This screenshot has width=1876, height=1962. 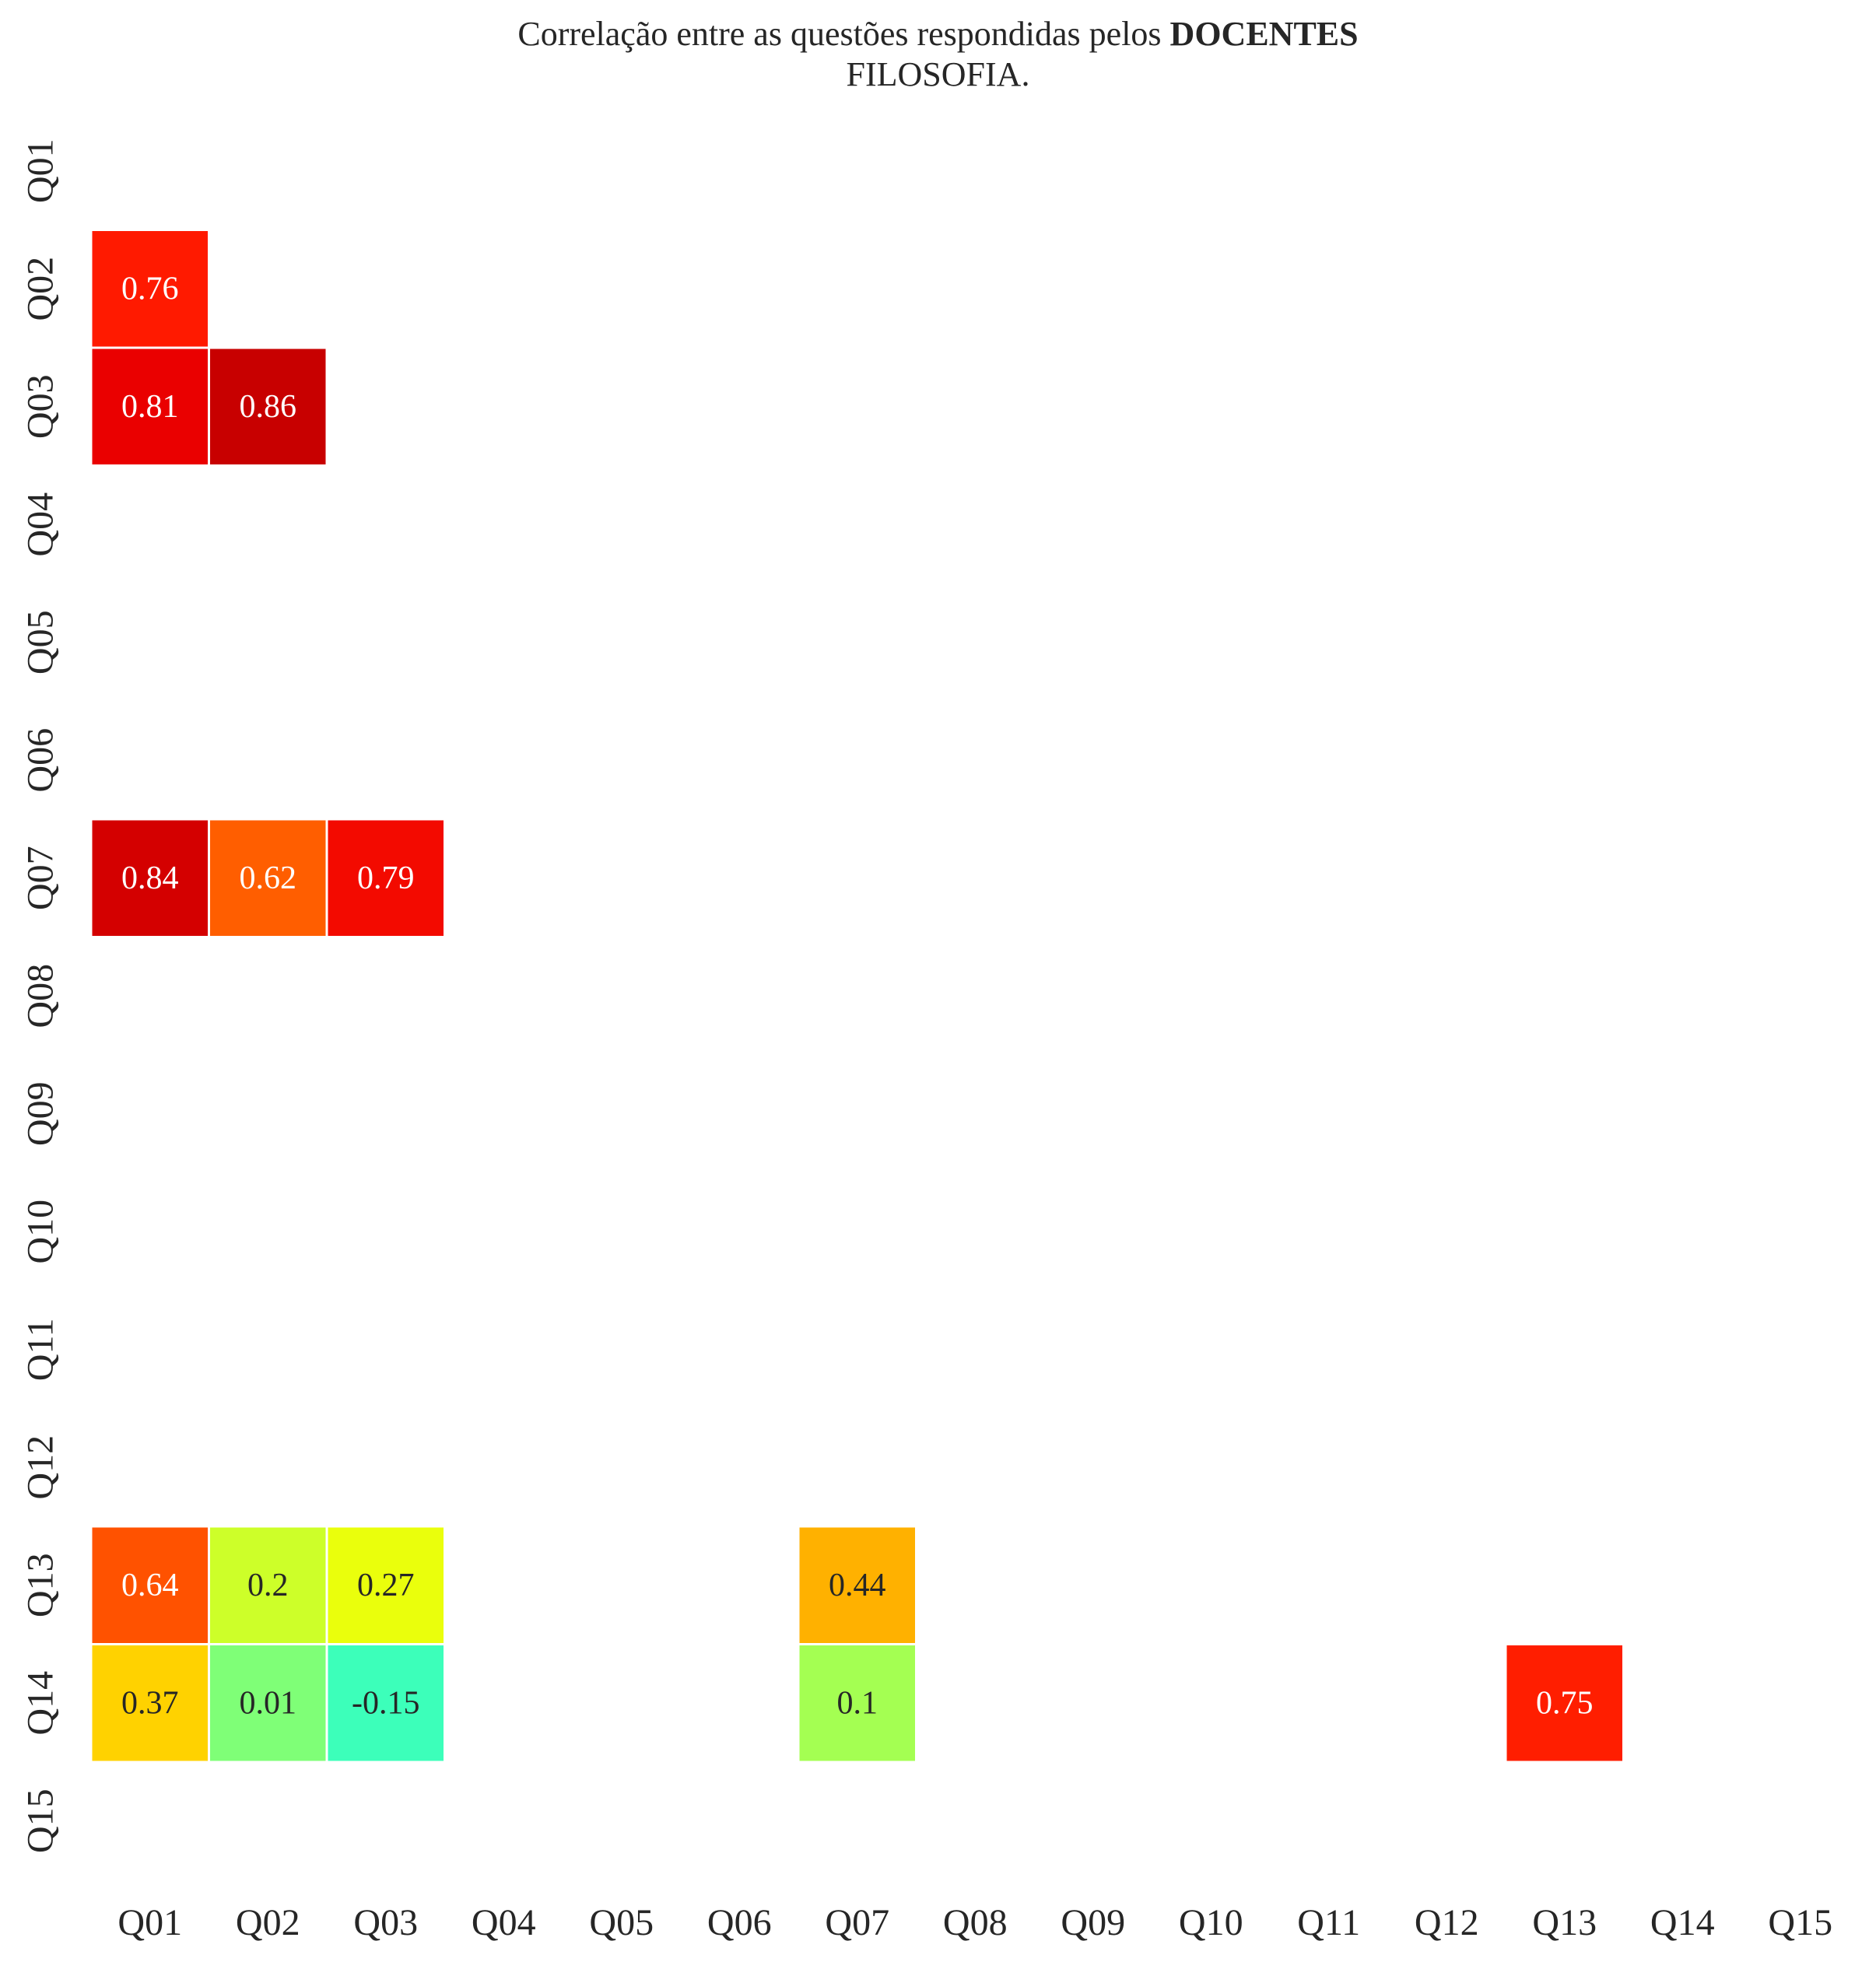 I want to click on heatmap-cell-q07-q03: 0.79, so click(x=386, y=878).